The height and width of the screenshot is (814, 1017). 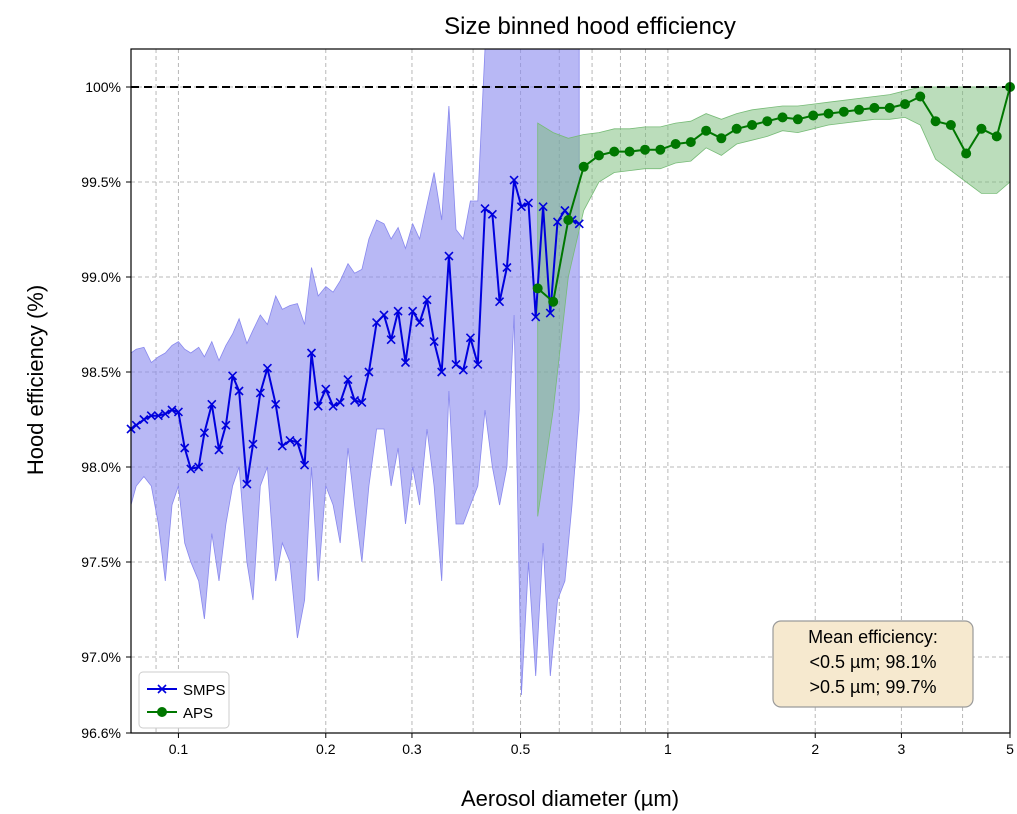 I want to click on annotation-line-3: >0.5 µm; 99.7%, so click(x=873, y=687).